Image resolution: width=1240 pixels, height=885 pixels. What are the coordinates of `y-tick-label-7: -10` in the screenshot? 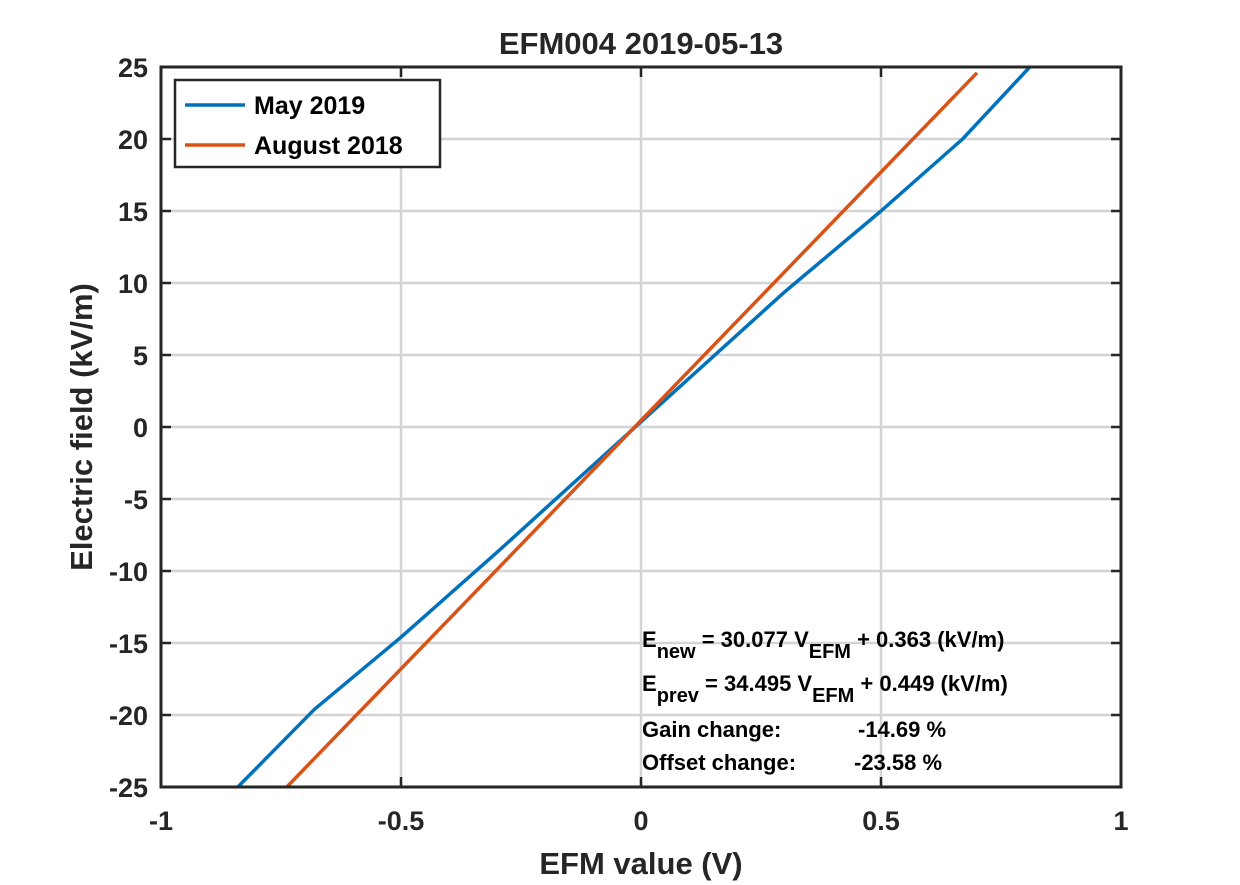 It's located at (128, 572).